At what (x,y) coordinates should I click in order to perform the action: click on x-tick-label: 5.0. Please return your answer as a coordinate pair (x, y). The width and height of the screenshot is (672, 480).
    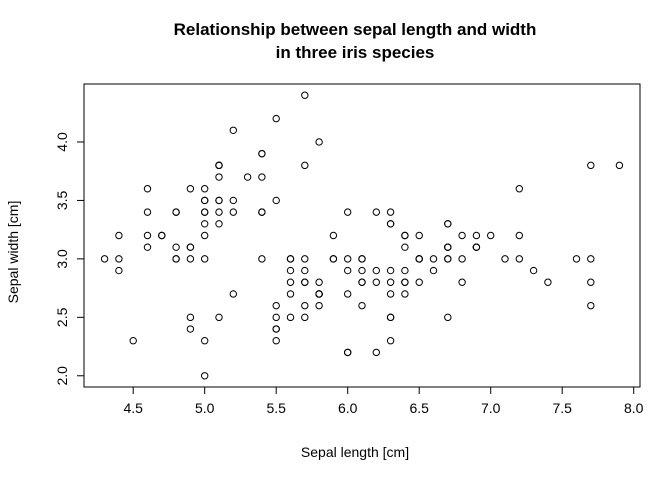
    Looking at the image, I should click on (205, 408).